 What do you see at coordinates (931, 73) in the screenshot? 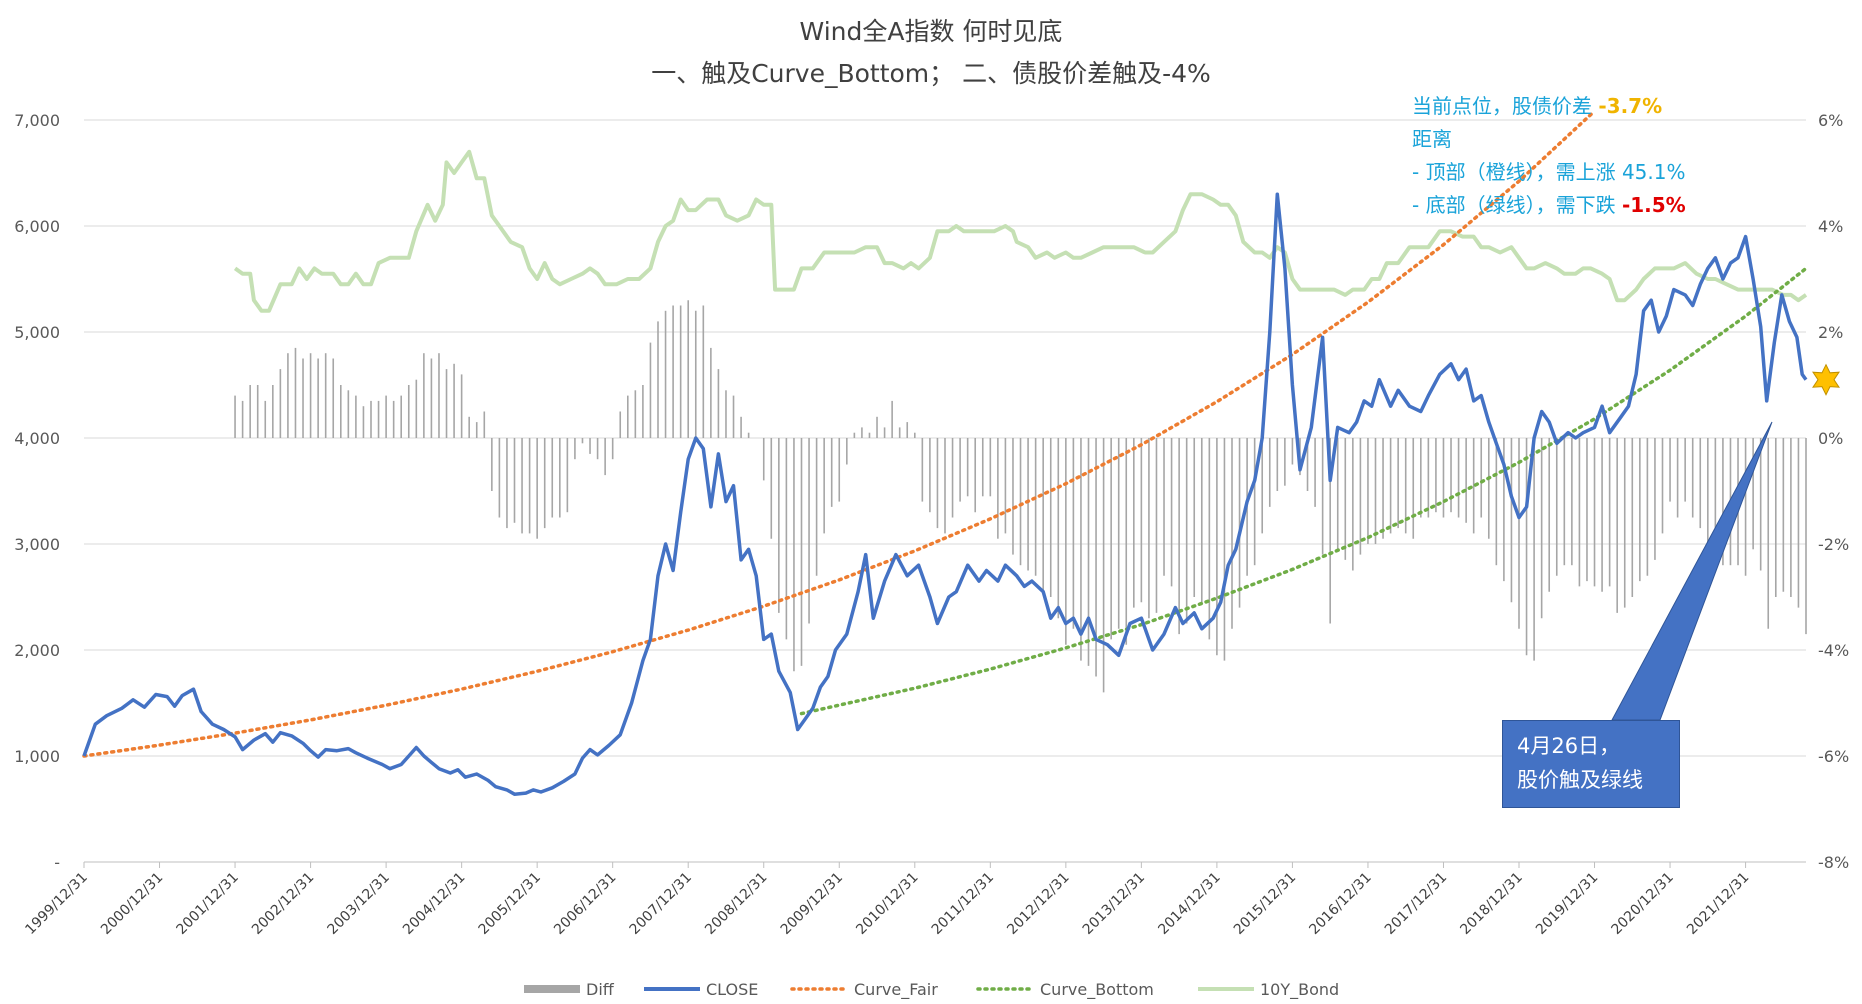
I see `chart-subtitle: 一、触及Curve_Bottom； 二、债股价差触及-4%` at bounding box center [931, 73].